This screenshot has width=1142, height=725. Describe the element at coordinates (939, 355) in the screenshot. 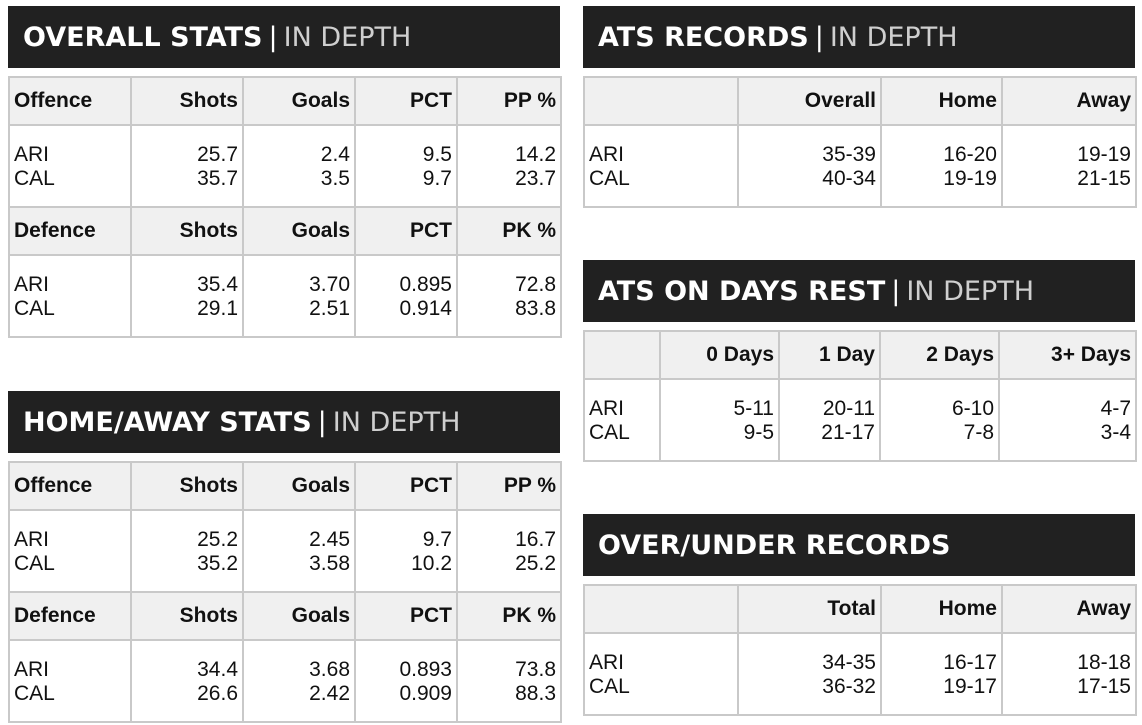

I see `header-cell: 2 Days` at that location.